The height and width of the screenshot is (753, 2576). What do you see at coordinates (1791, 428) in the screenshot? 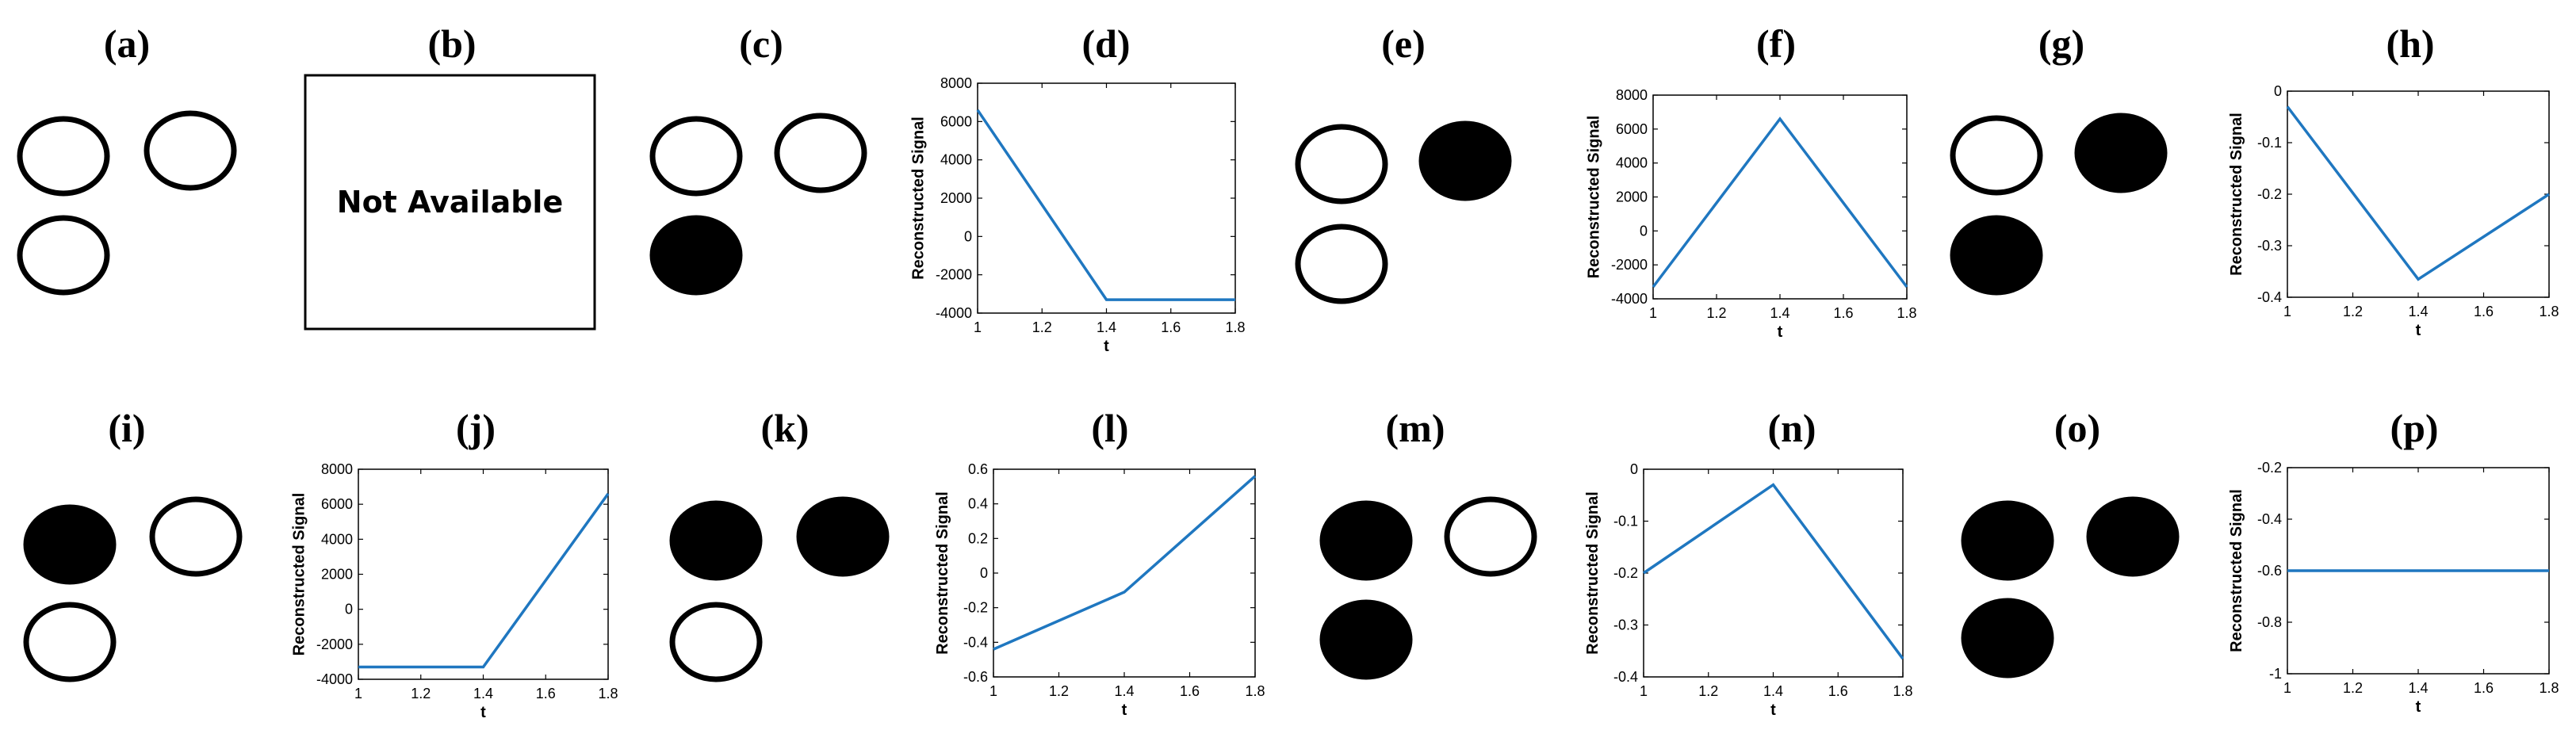
I see `panel-label: (n)` at bounding box center [1791, 428].